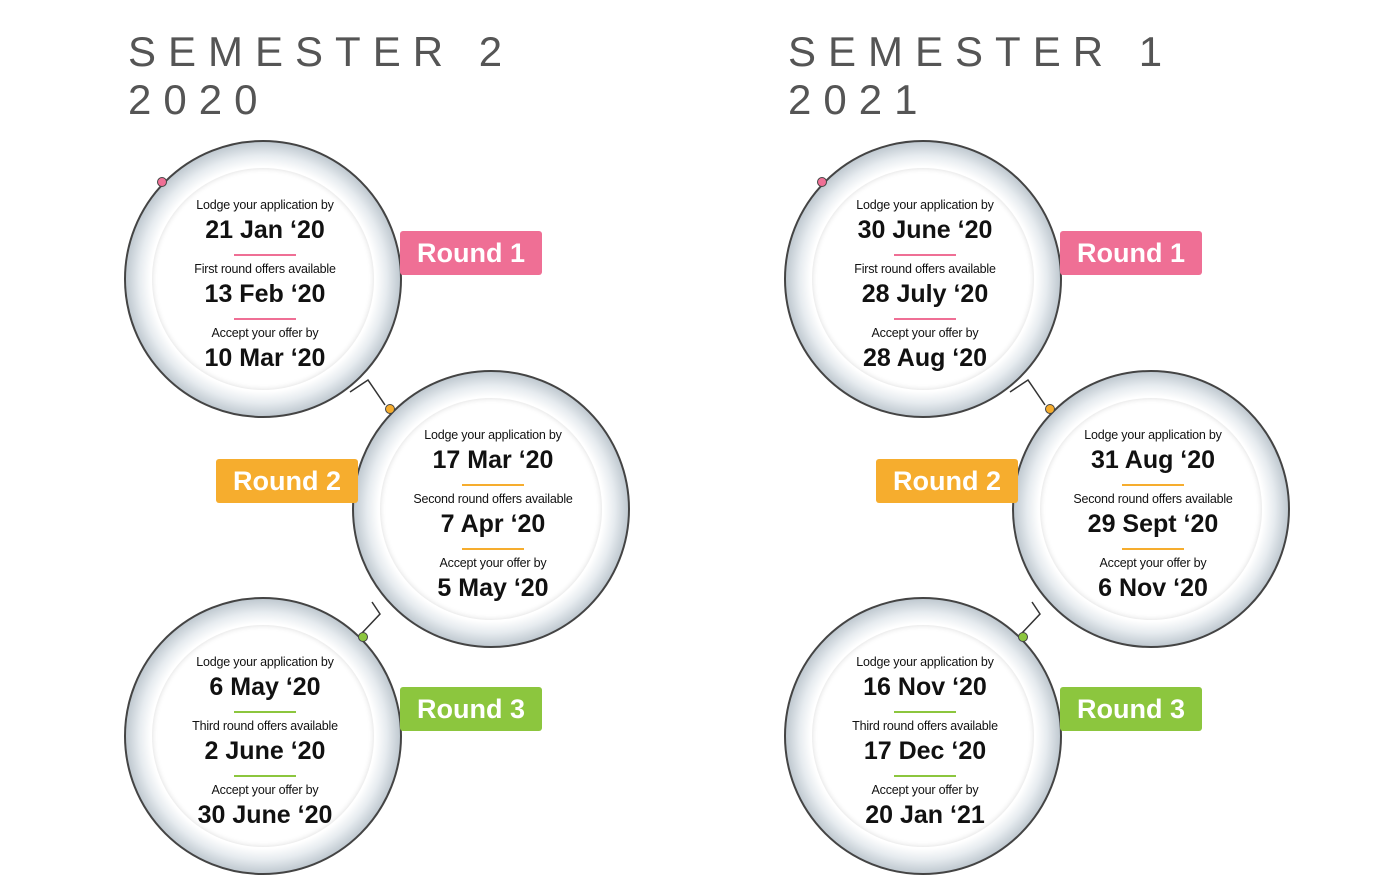  What do you see at coordinates (265, 751) in the screenshot?
I see `offers-date: 2 June ‘20` at bounding box center [265, 751].